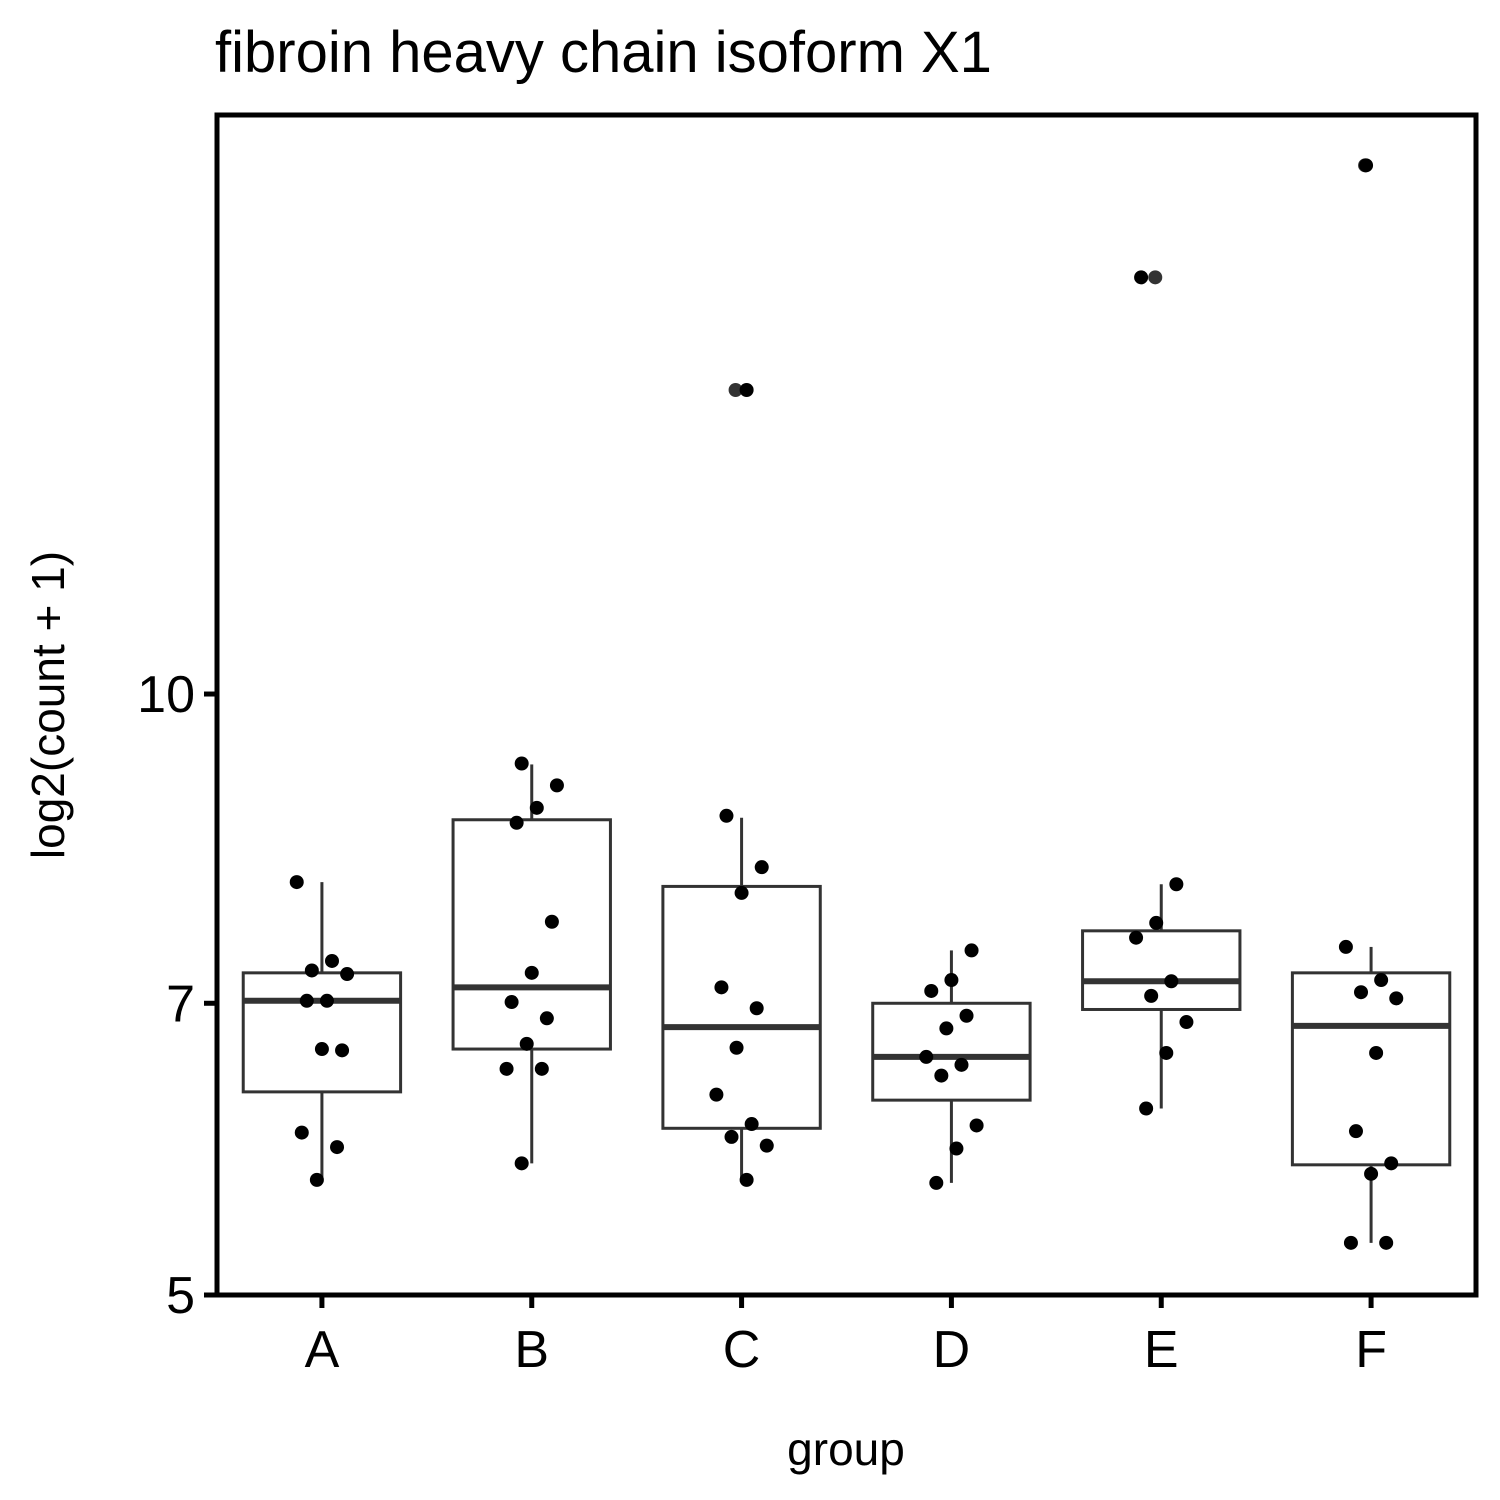 Image resolution: width=1500 pixels, height=1500 pixels. What do you see at coordinates (742, 1350) in the screenshot?
I see `x-tick-label: C` at bounding box center [742, 1350].